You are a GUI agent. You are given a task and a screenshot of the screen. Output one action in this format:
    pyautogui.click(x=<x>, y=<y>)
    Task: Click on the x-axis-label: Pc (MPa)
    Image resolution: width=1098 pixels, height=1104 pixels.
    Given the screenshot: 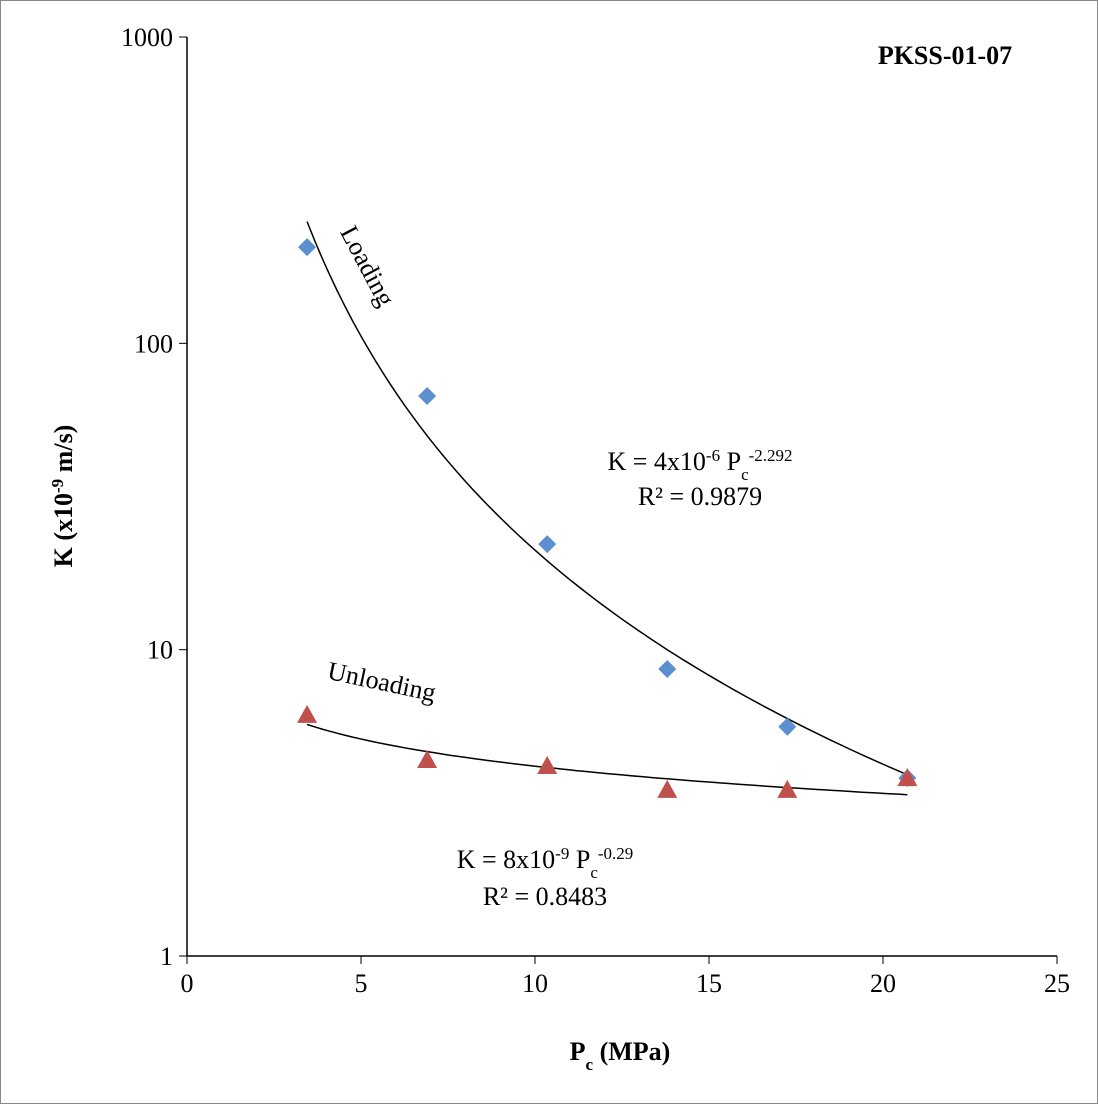 What is the action you would take?
    pyautogui.click(x=620, y=1055)
    